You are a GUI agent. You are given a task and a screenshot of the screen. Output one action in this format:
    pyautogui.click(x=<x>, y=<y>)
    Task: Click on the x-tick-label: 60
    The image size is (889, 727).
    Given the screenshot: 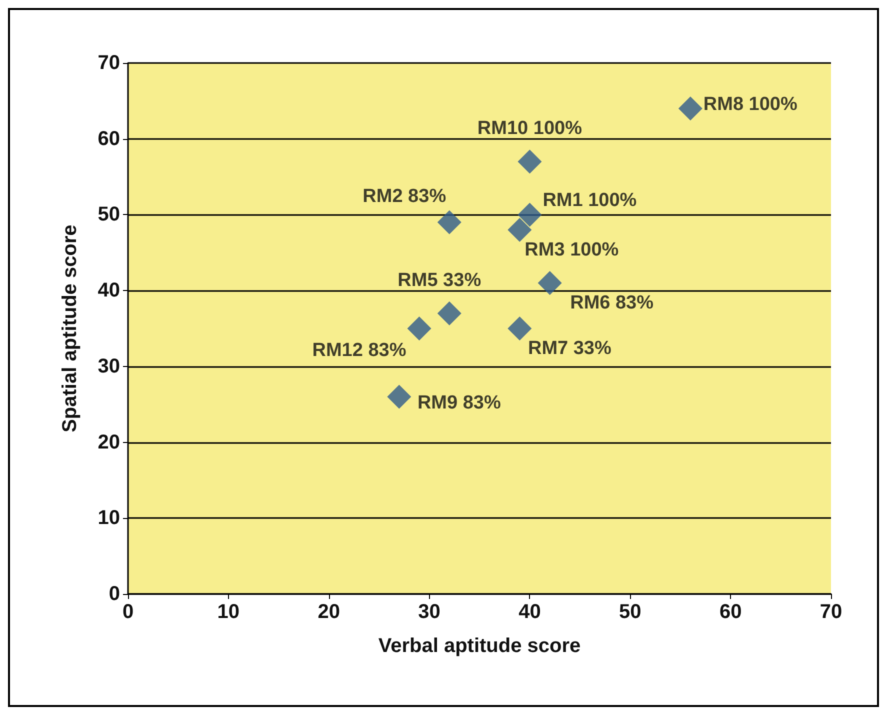 What is the action you would take?
    pyautogui.click(x=730, y=612)
    